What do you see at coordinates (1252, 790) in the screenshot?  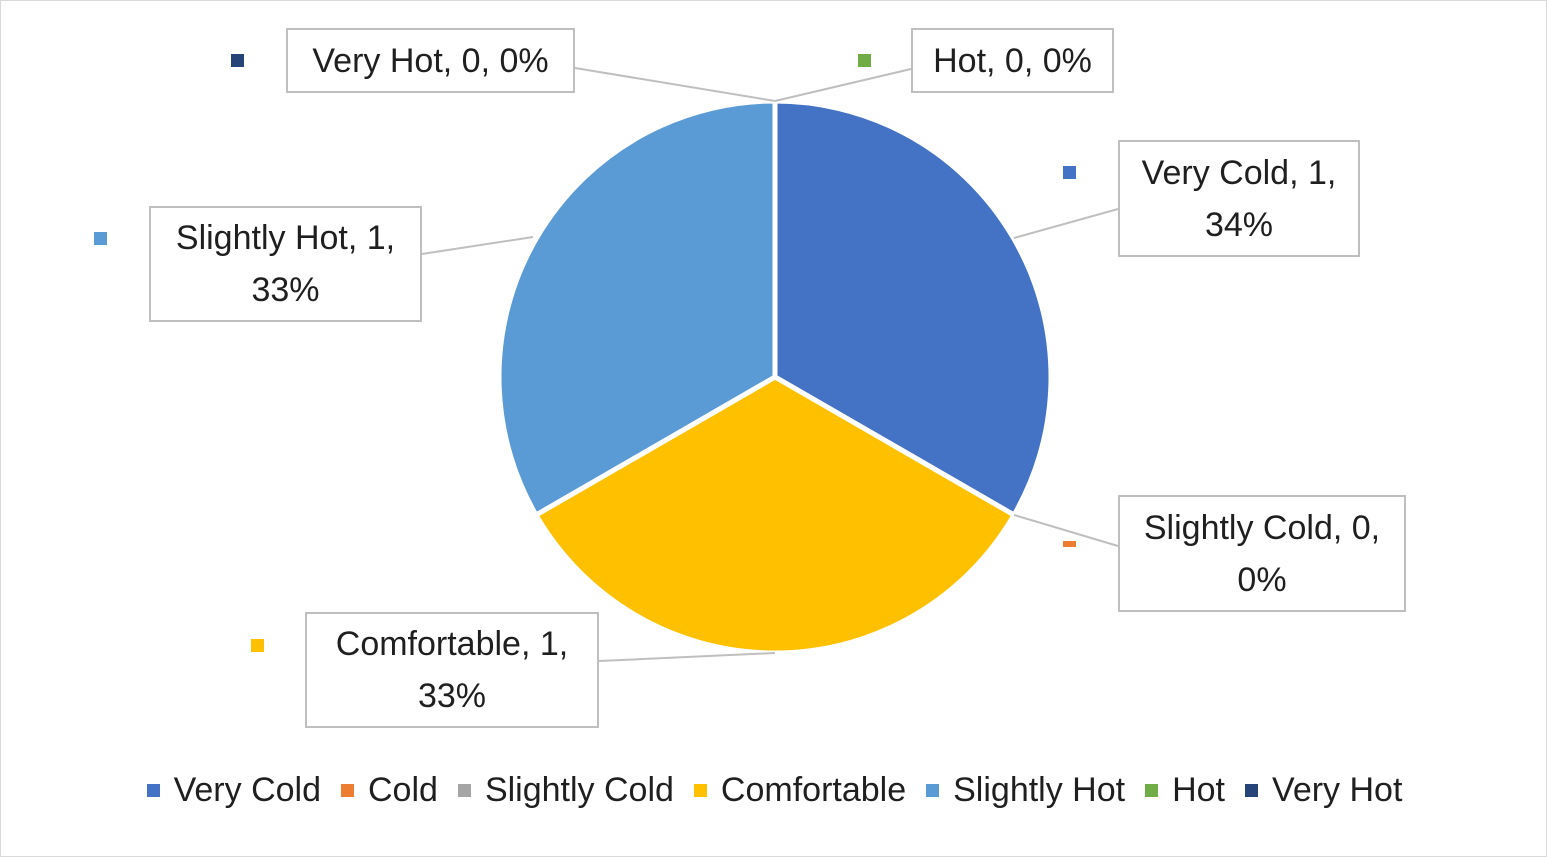 I see `legend-swatch-very-hot` at bounding box center [1252, 790].